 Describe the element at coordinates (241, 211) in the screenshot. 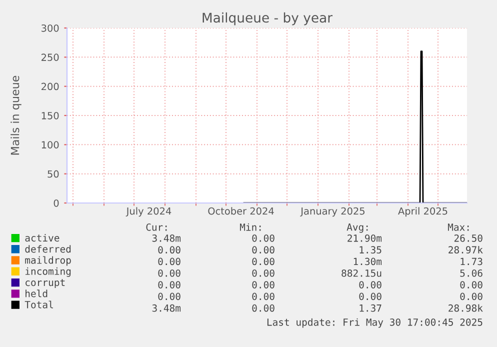

I see `x-tick-label: October 2024` at that location.